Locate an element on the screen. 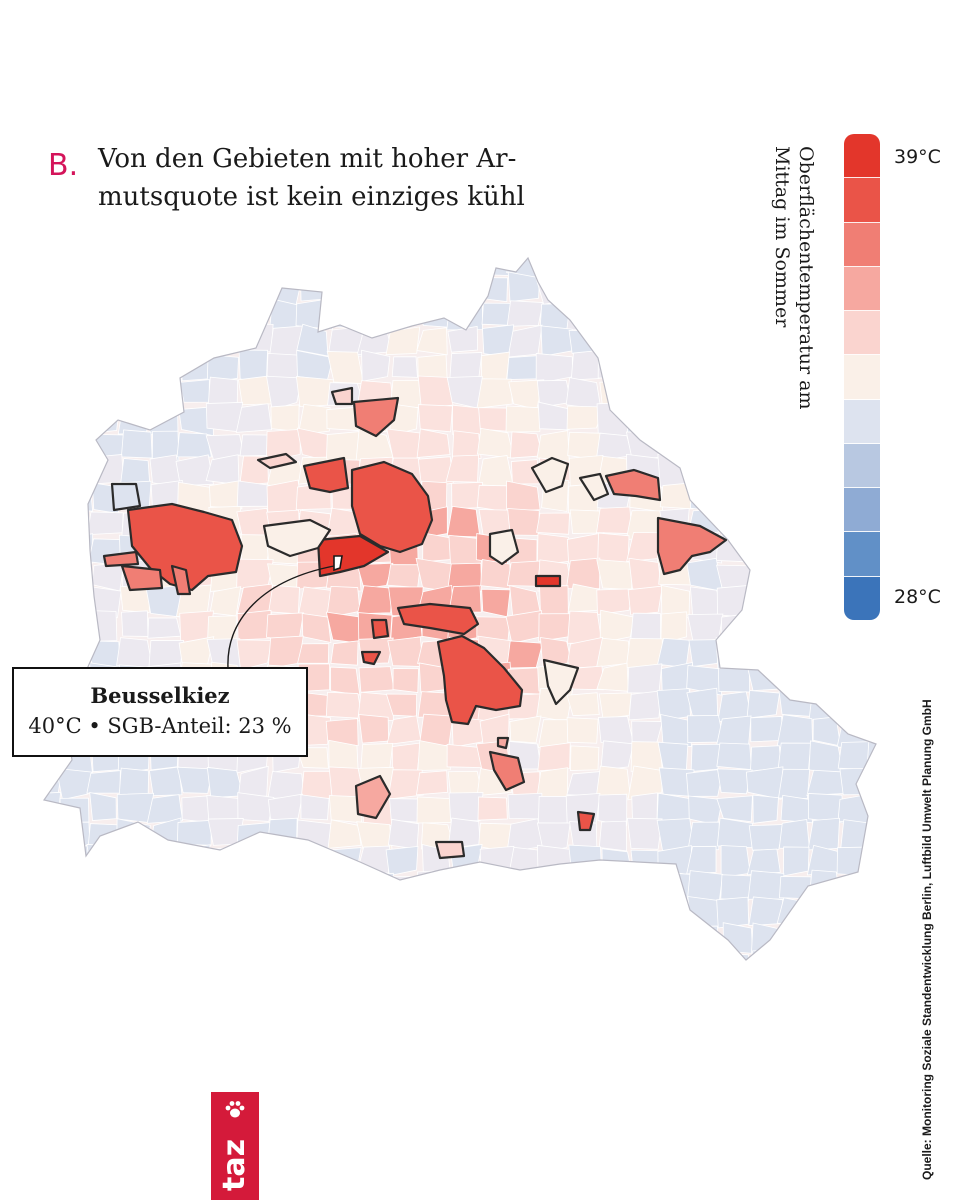  callout-leader-line is located at coordinates (281, 617).